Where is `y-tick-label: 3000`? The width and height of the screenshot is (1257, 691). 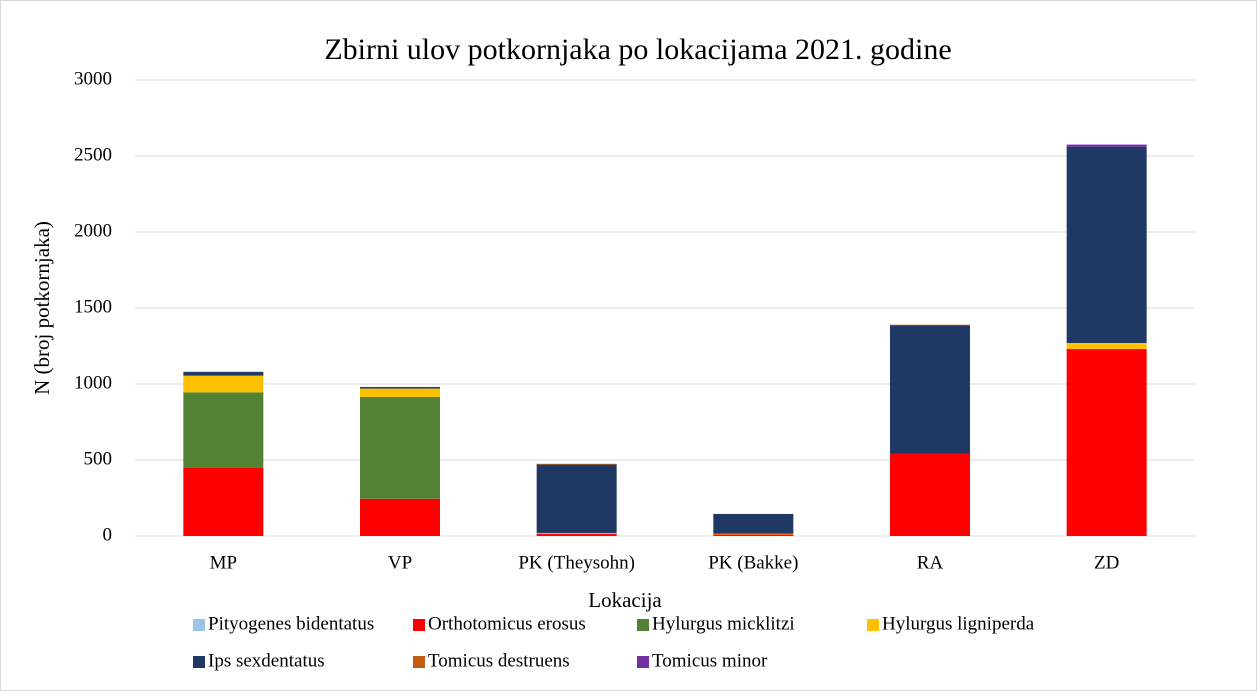 y-tick-label: 3000 is located at coordinates (93, 78).